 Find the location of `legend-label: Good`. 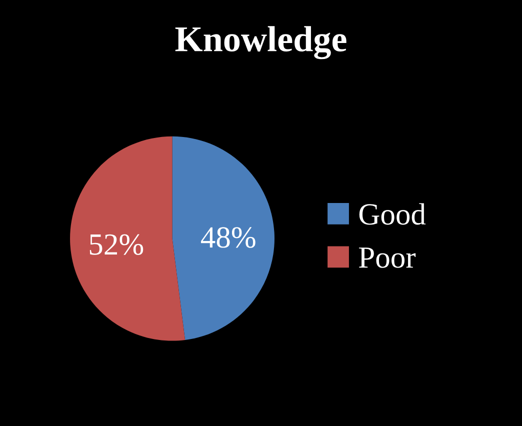

legend-label: Good is located at coordinates (392, 214).